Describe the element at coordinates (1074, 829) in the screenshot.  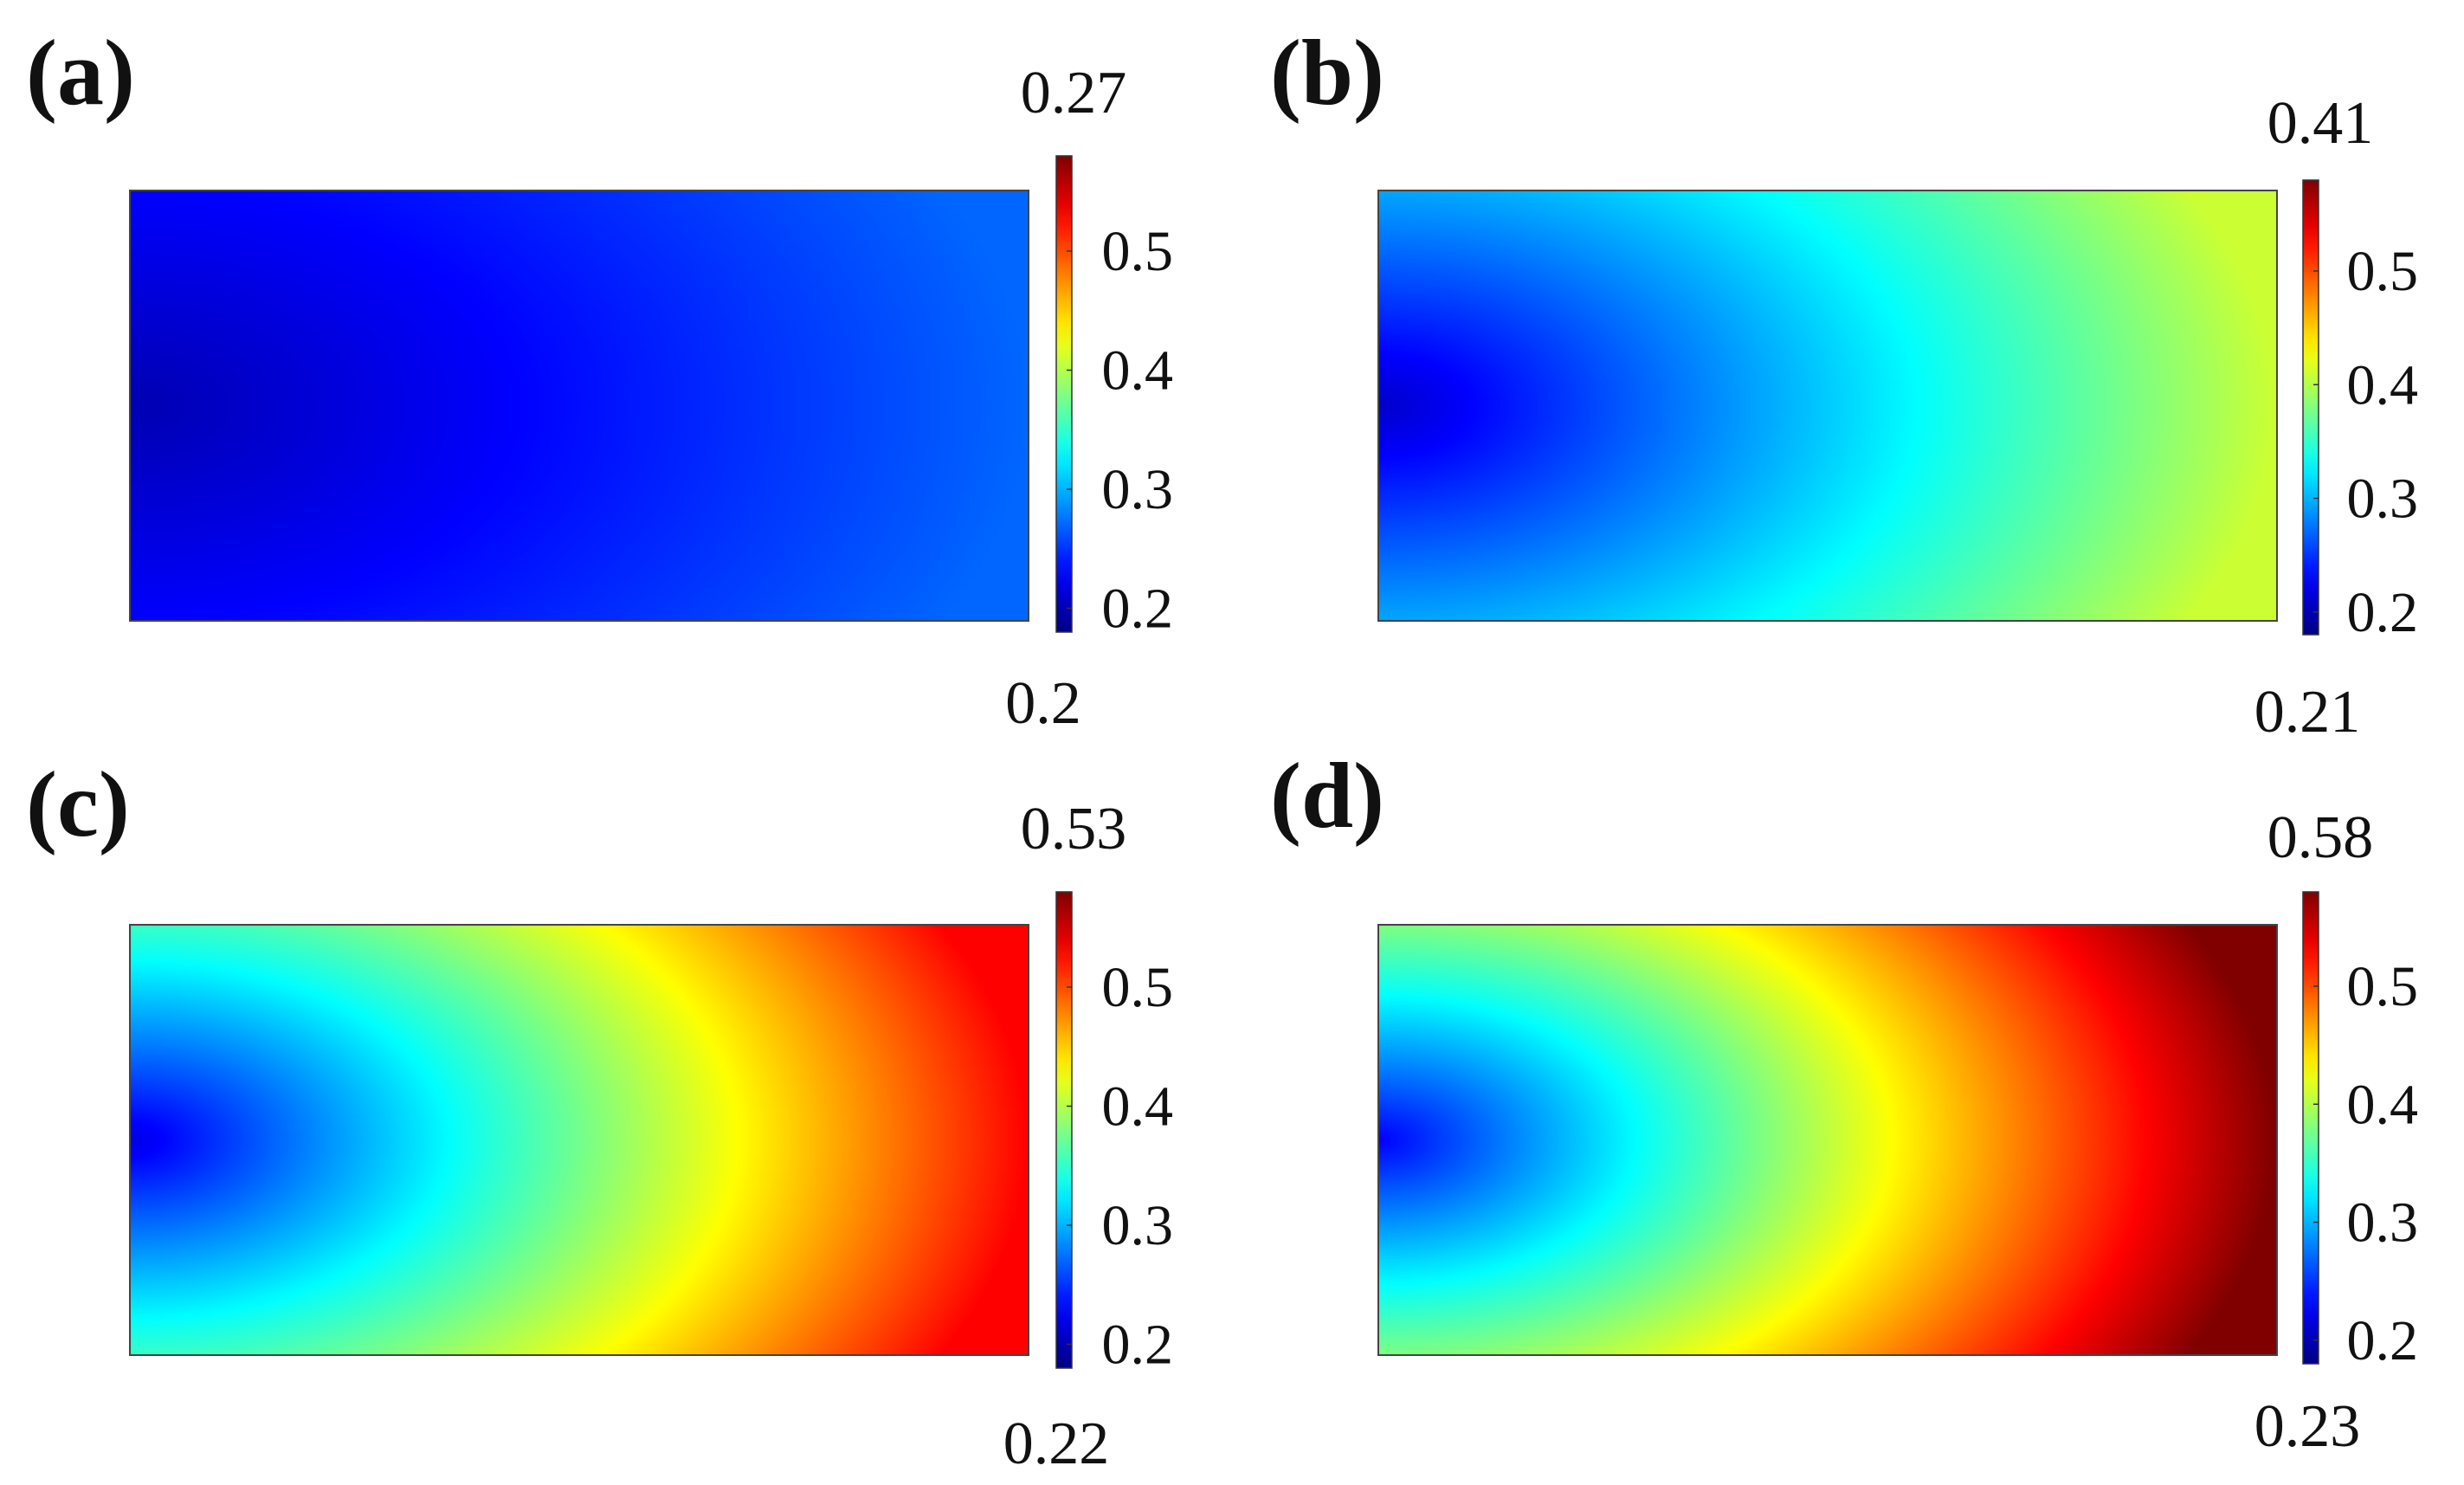
I see `max-value-label: 0.53` at that location.